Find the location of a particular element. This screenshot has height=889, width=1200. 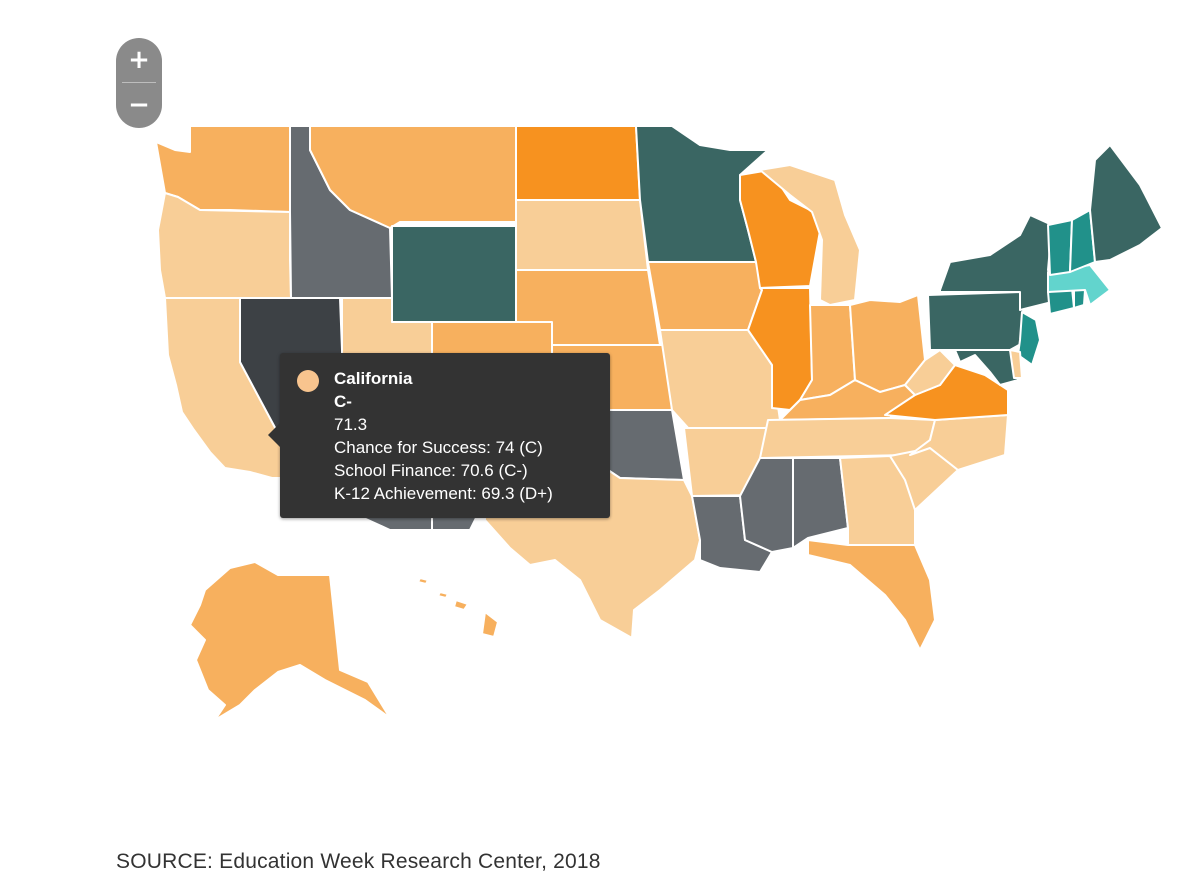

state-texas is located at coordinates (592, 531).